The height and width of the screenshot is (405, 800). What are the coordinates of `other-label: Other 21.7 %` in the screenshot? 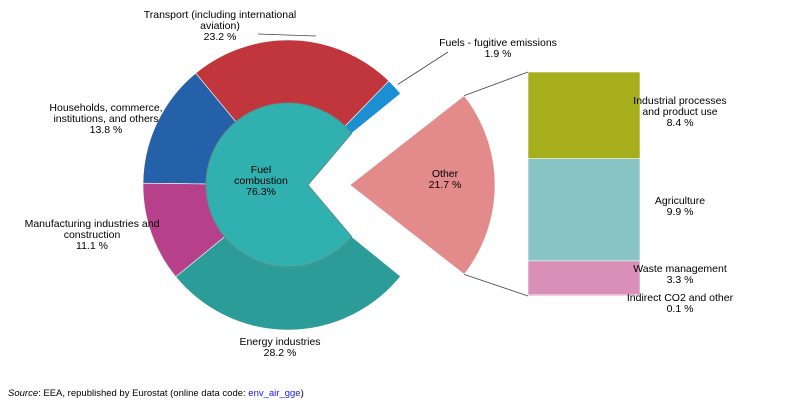 It's located at (445, 179).